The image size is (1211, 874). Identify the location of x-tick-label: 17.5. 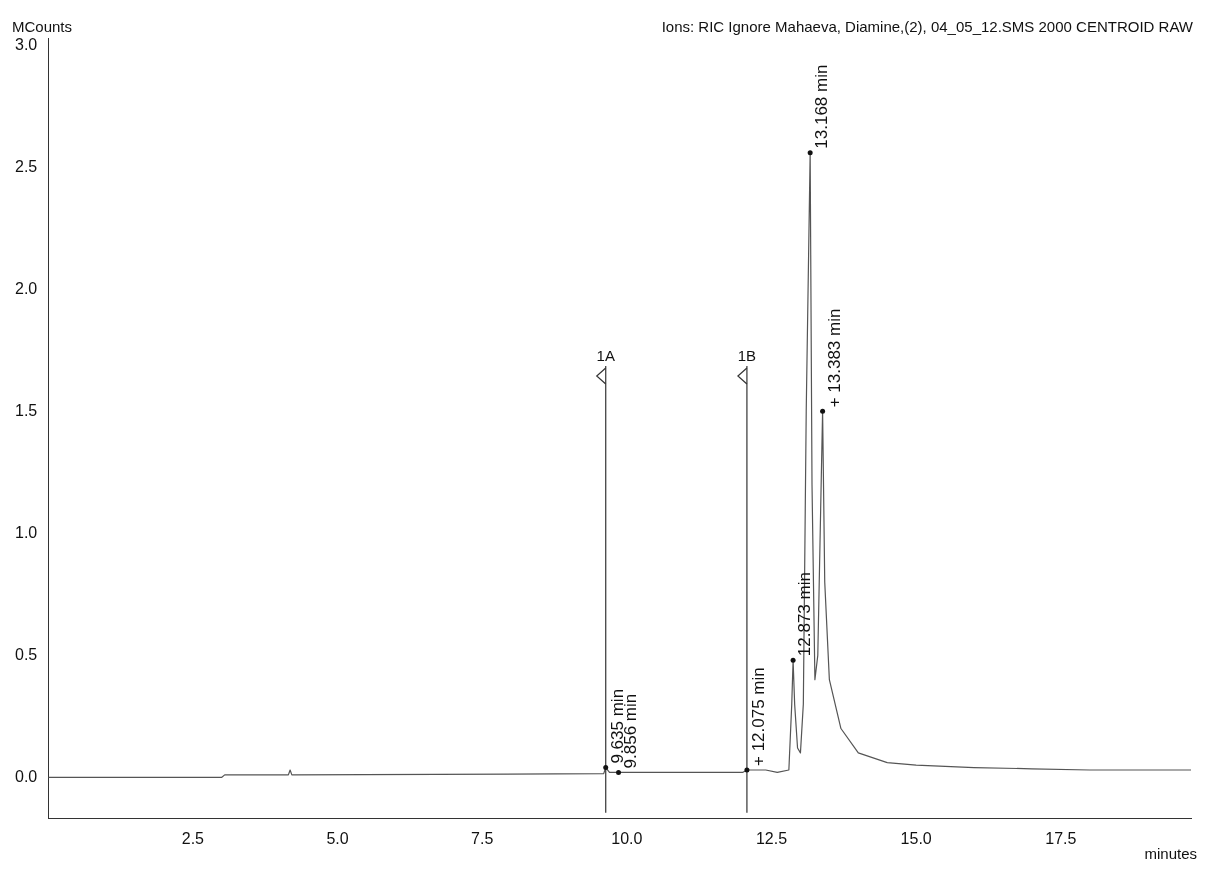
(1061, 838).